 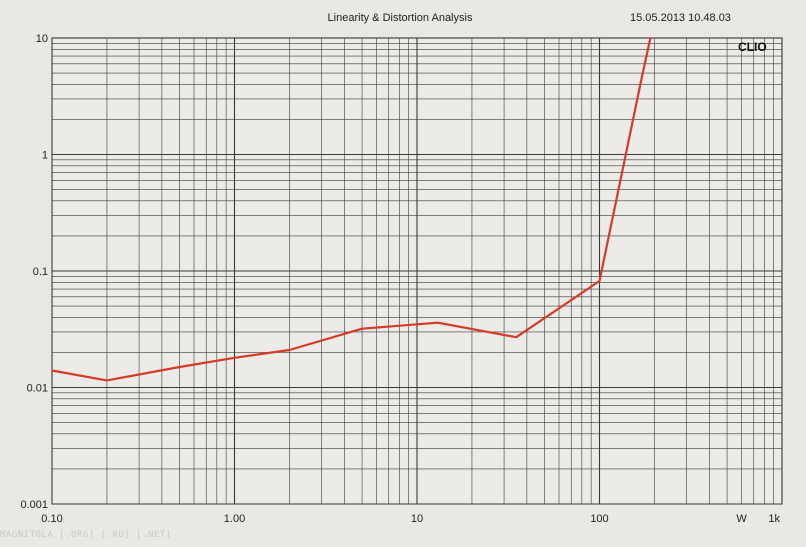 I want to click on x-unit-label: W, so click(x=741, y=519).